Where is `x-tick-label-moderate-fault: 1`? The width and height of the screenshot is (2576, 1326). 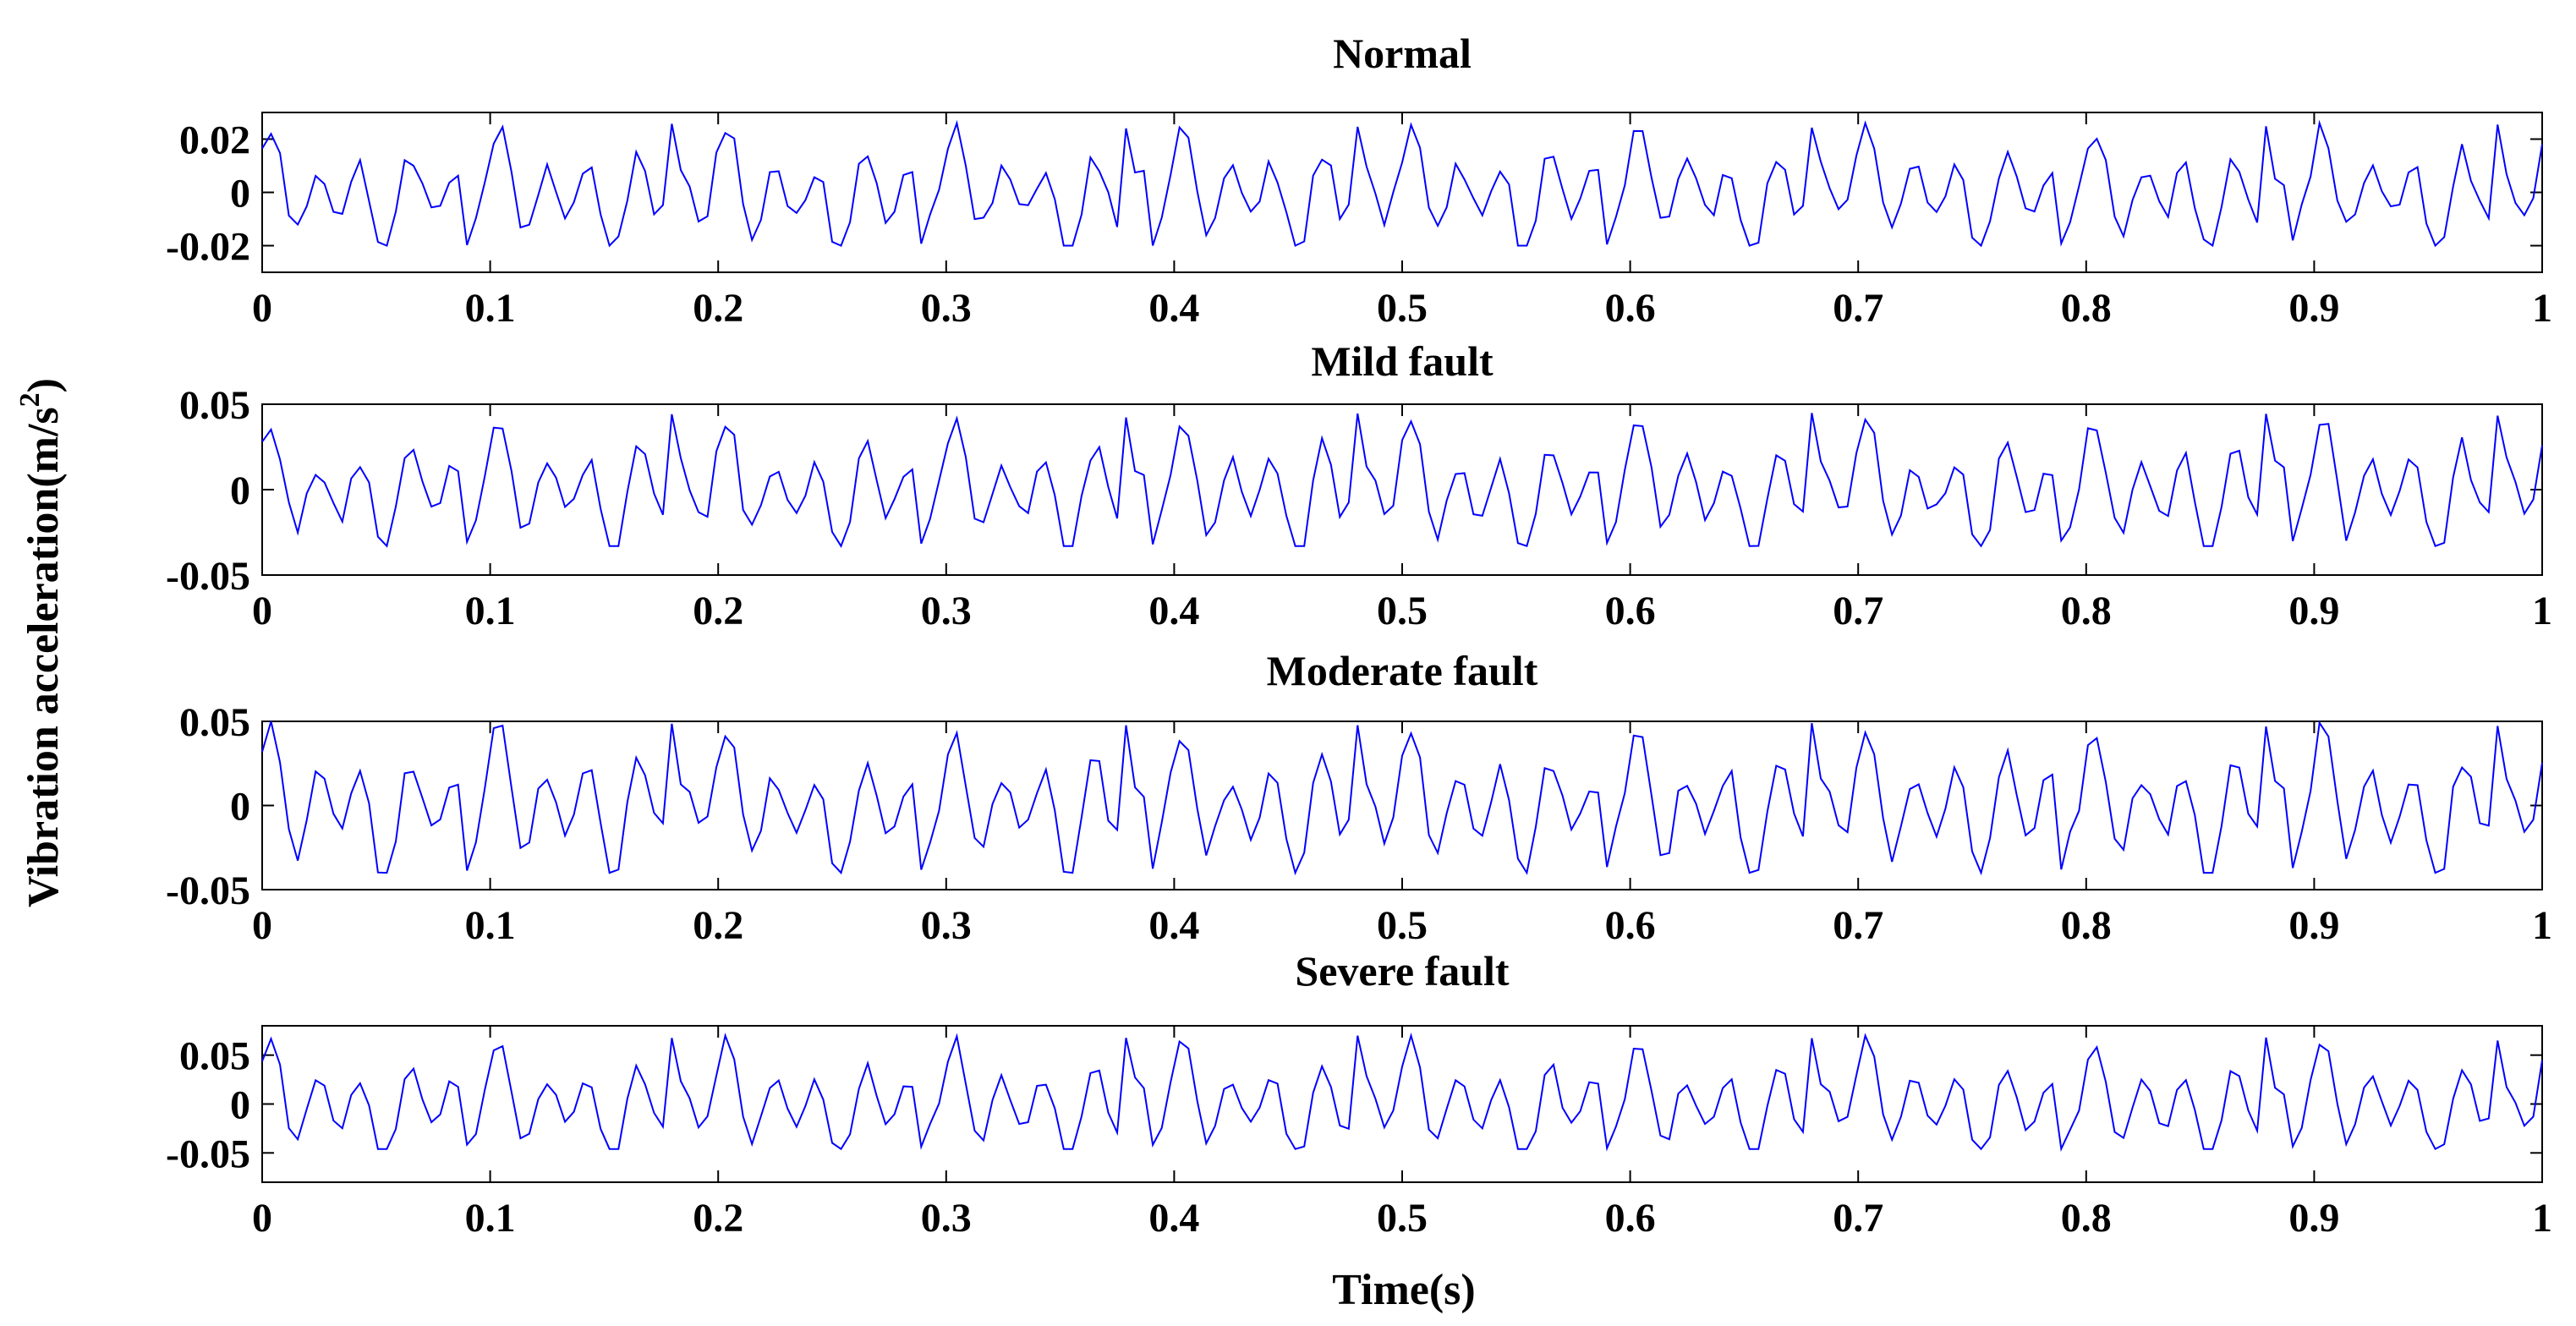
x-tick-label-moderate-fault: 1 is located at coordinates (2542, 926).